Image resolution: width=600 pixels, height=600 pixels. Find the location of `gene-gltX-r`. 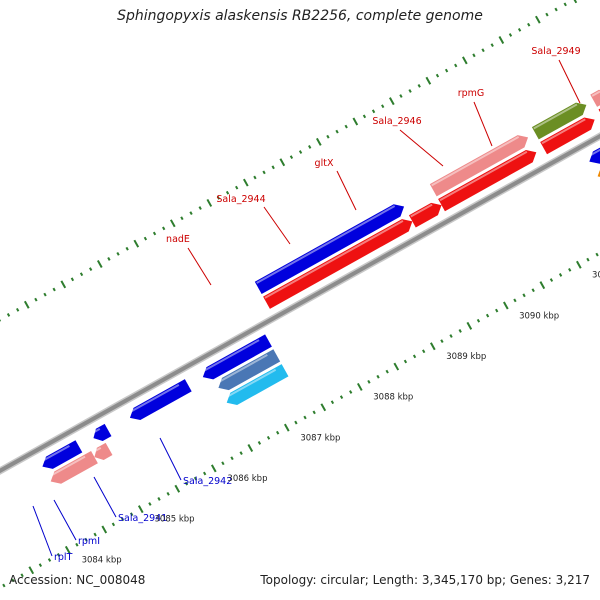

gene-gltX-r is located at coordinates (489, 179).